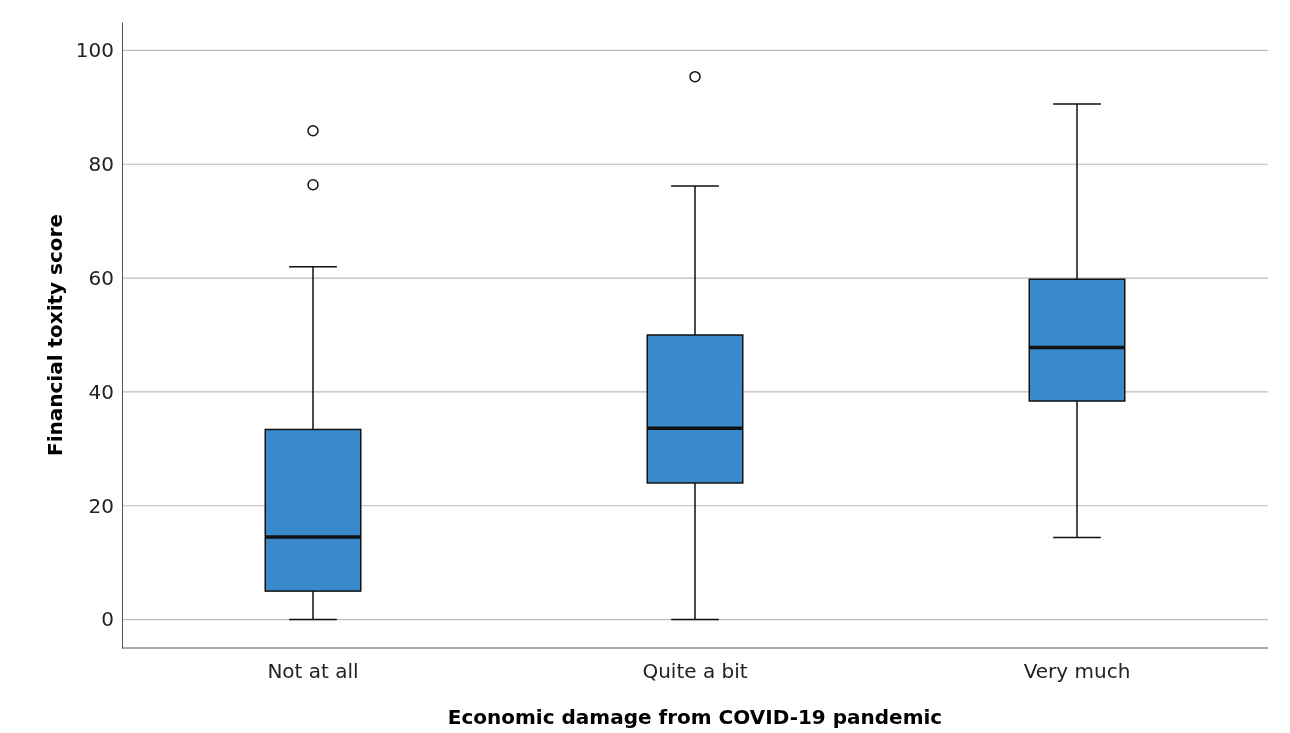 This screenshot has height=733, width=1290. Describe the element at coordinates (101, 505) in the screenshot. I see `y-tick-label: 20` at that location.